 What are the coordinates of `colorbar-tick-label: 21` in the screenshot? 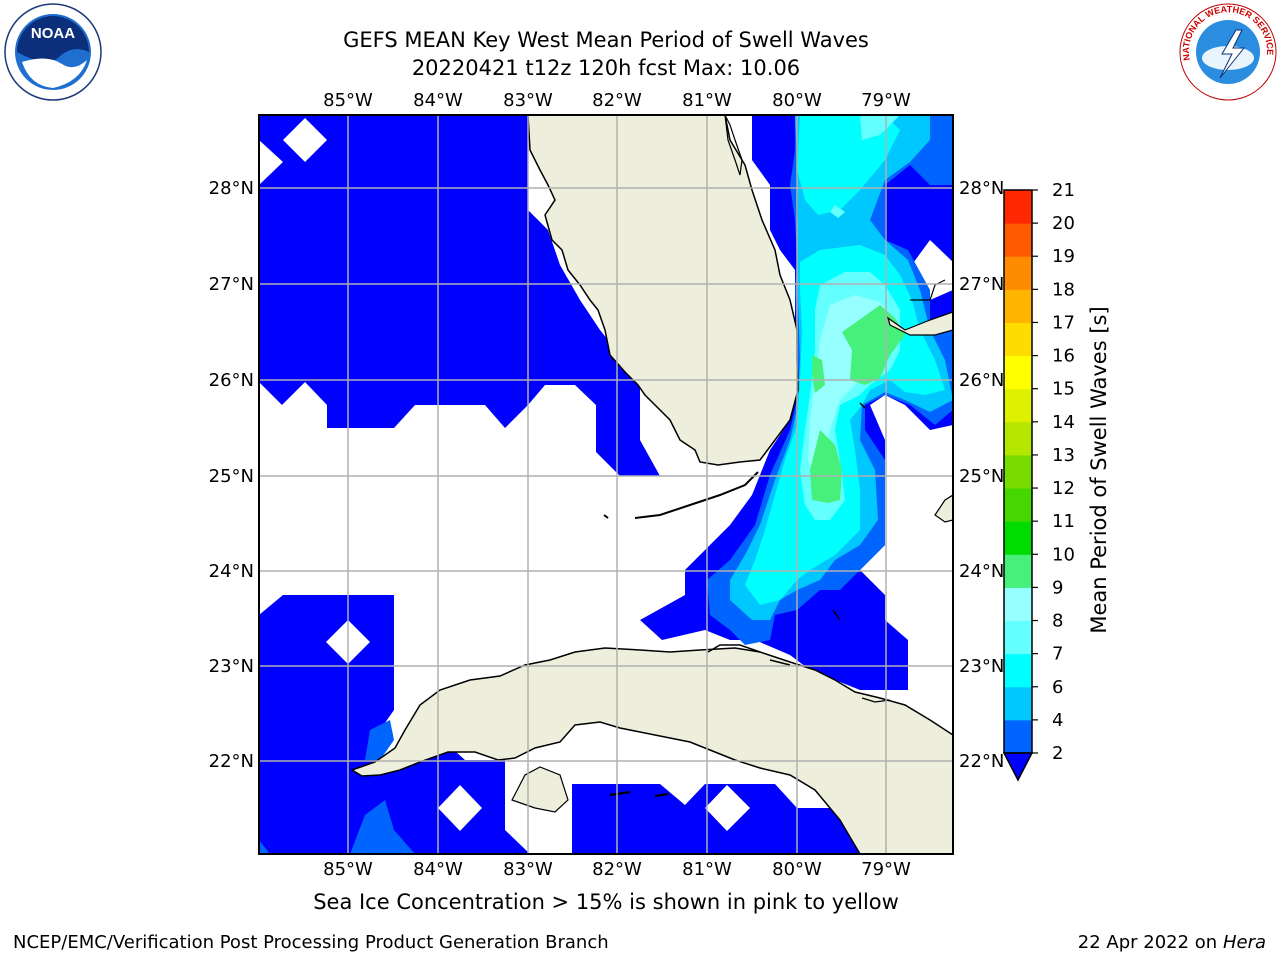 It's located at (1063, 190).